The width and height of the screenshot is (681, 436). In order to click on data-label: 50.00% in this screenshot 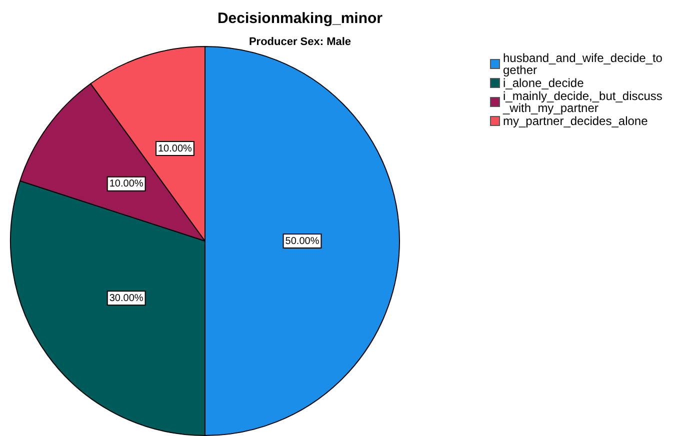, I will do `click(302, 241)`.